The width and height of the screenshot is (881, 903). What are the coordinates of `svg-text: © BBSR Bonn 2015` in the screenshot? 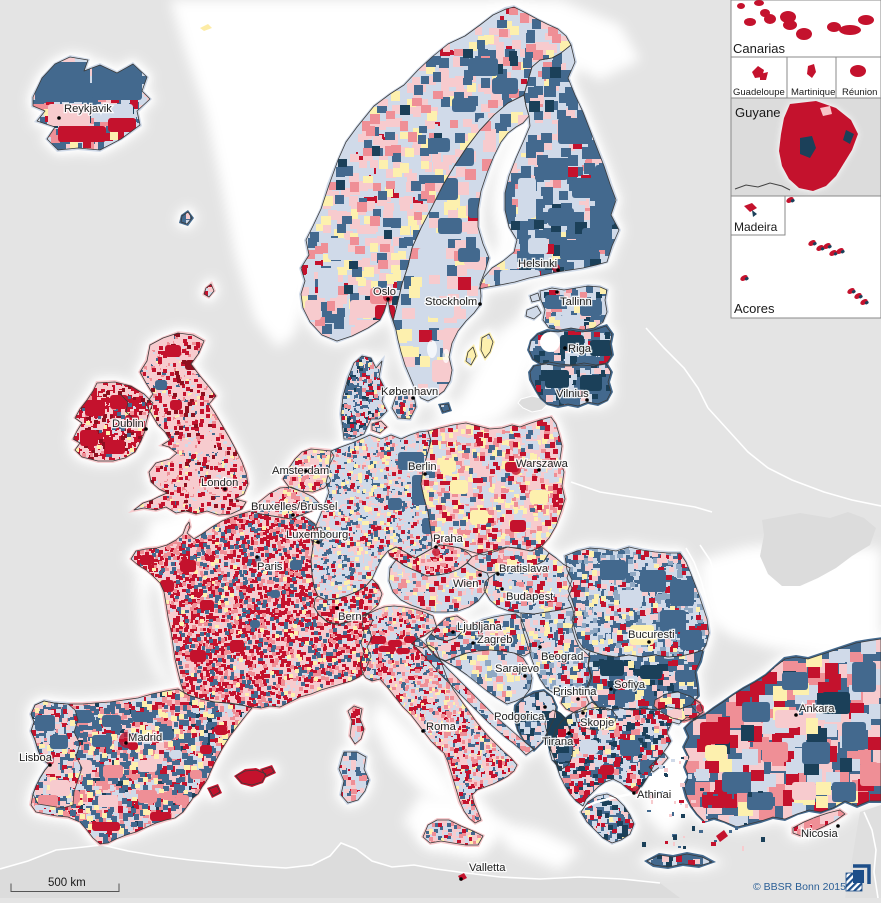 It's located at (799, 887).